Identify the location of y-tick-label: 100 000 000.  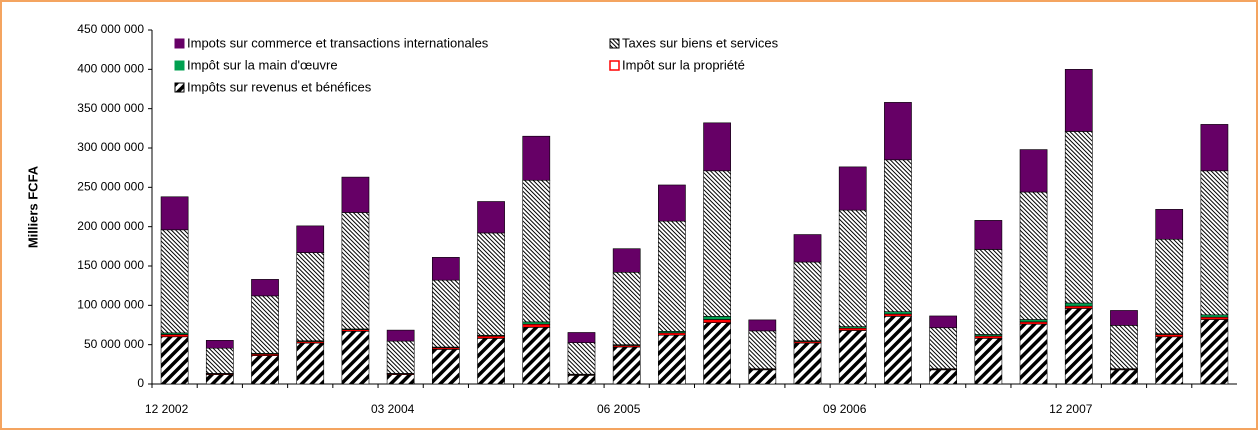
(110, 305).